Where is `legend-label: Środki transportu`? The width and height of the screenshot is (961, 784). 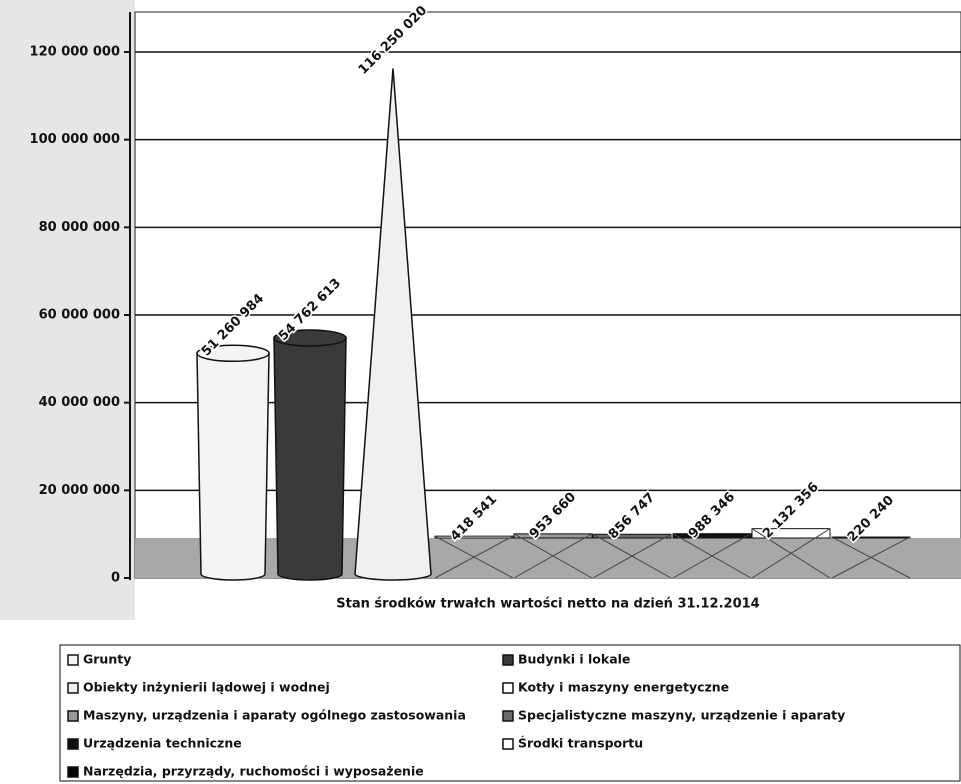 legend-label: Środki transportu is located at coordinates (580, 743).